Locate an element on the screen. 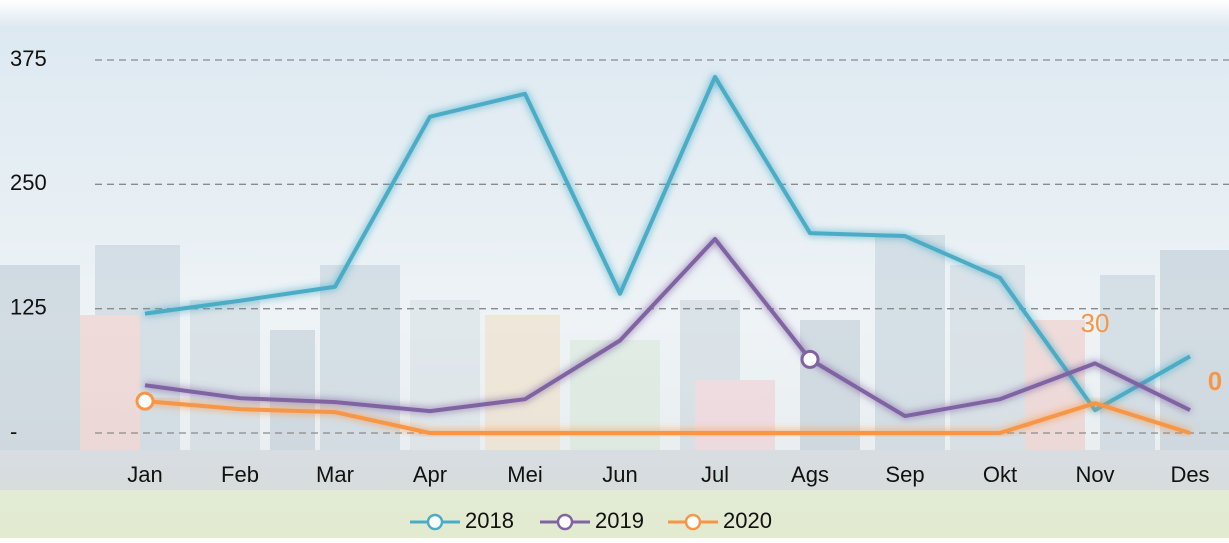 The image size is (1229, 543). legend-label: 2020 is located at coordinates (747, 520).